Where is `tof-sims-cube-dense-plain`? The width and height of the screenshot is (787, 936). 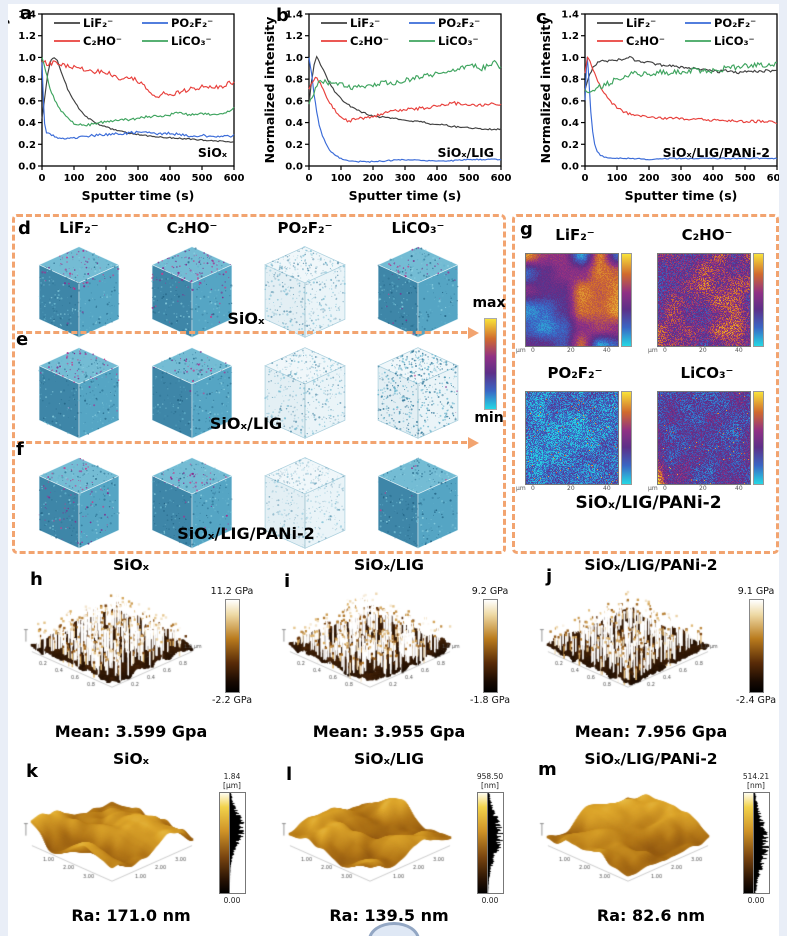
tof-sims-cube-dense-plain is located at coordinates (418, 503).